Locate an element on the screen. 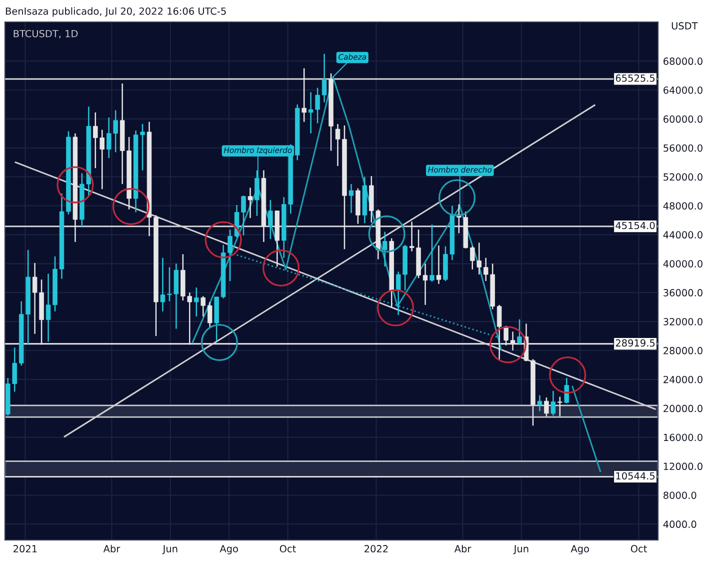 This screenshot has height=574, width=713. ref-line-label: 28919.5 is located at coordinates (635, 343).